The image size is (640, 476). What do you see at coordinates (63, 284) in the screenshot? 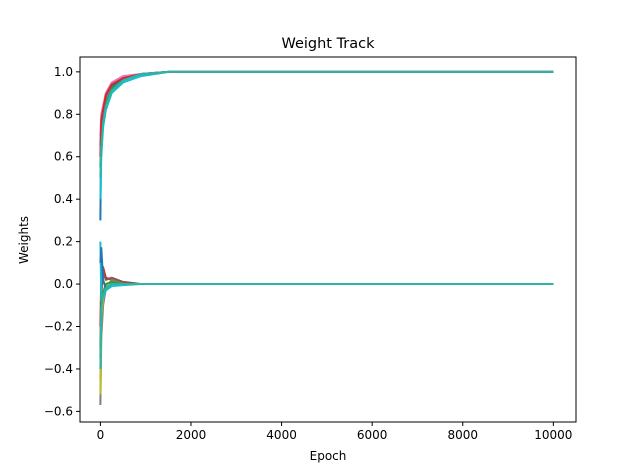
I see `y-tick-label: 0.0` at bounding box center [63, 284].